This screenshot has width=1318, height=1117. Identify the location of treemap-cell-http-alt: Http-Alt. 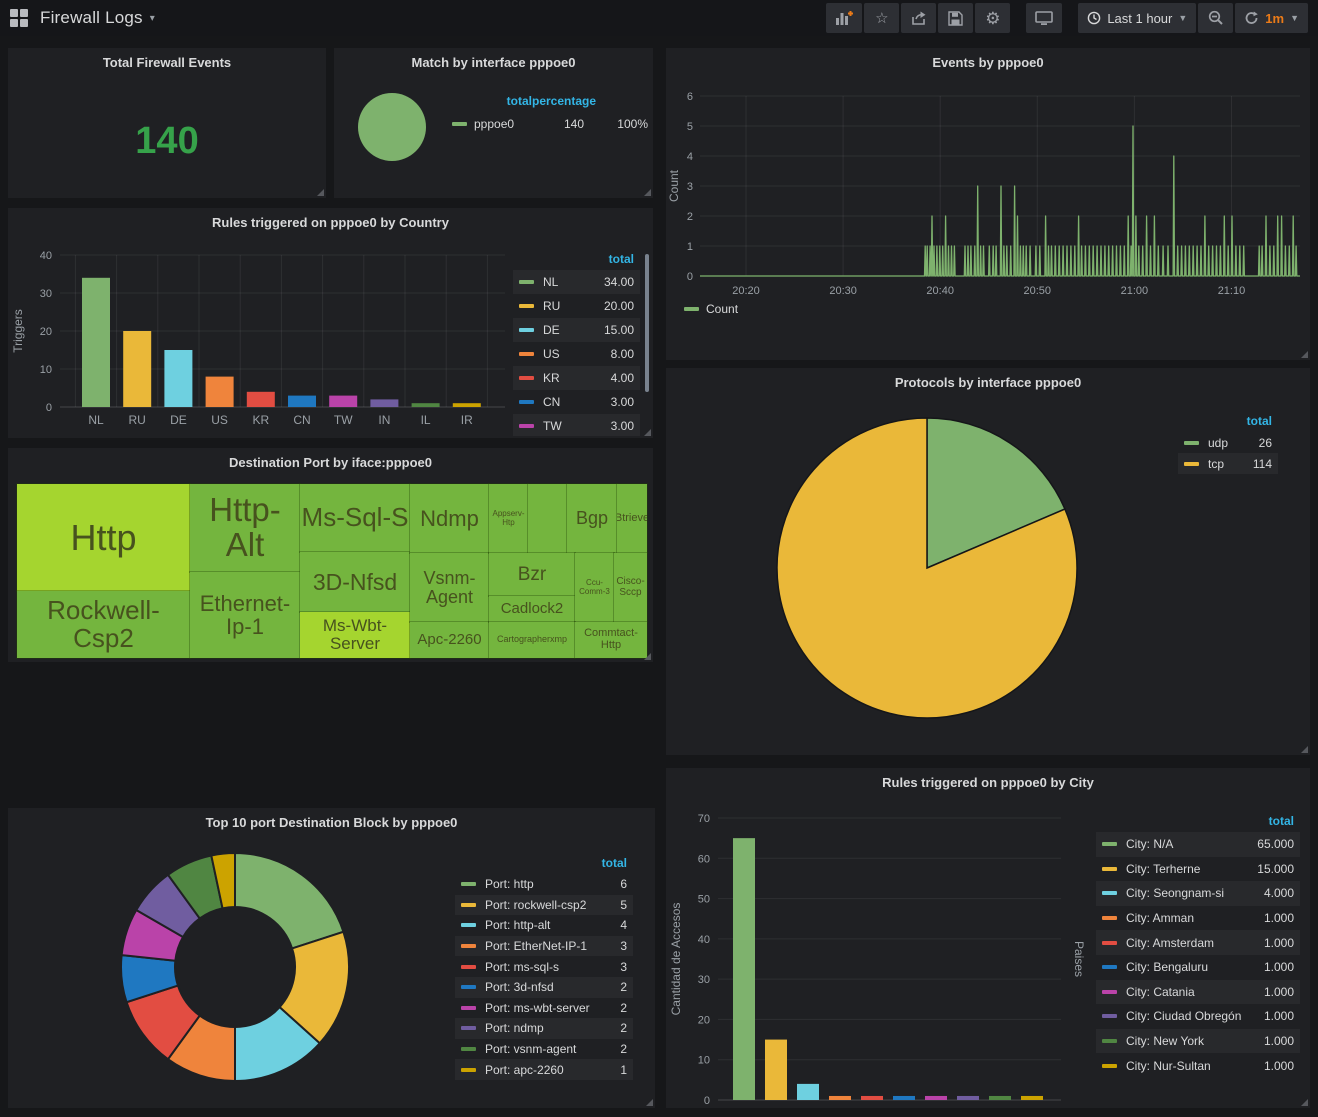
(245, 528).